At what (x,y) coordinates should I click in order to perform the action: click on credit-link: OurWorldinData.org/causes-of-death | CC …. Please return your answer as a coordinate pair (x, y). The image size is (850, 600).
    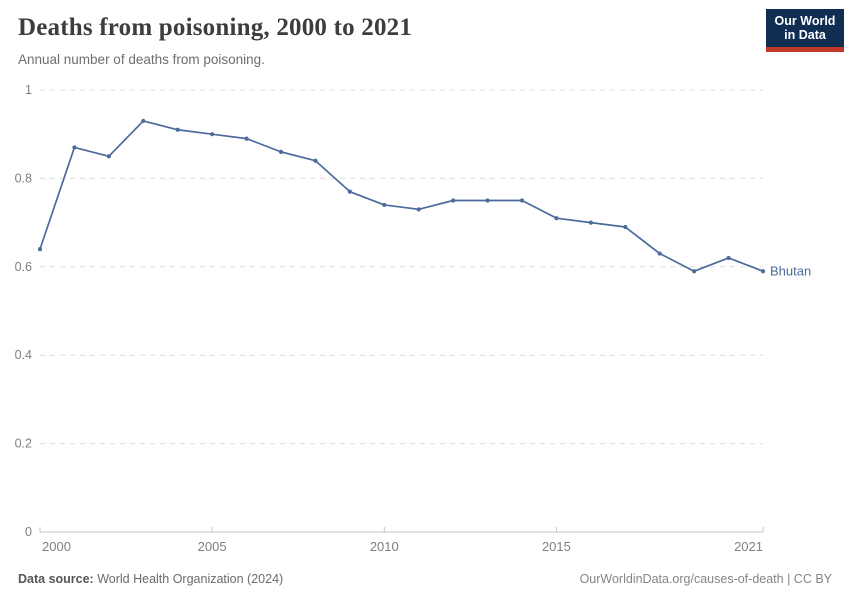
    Looking at the image, I should click on (705, 579).